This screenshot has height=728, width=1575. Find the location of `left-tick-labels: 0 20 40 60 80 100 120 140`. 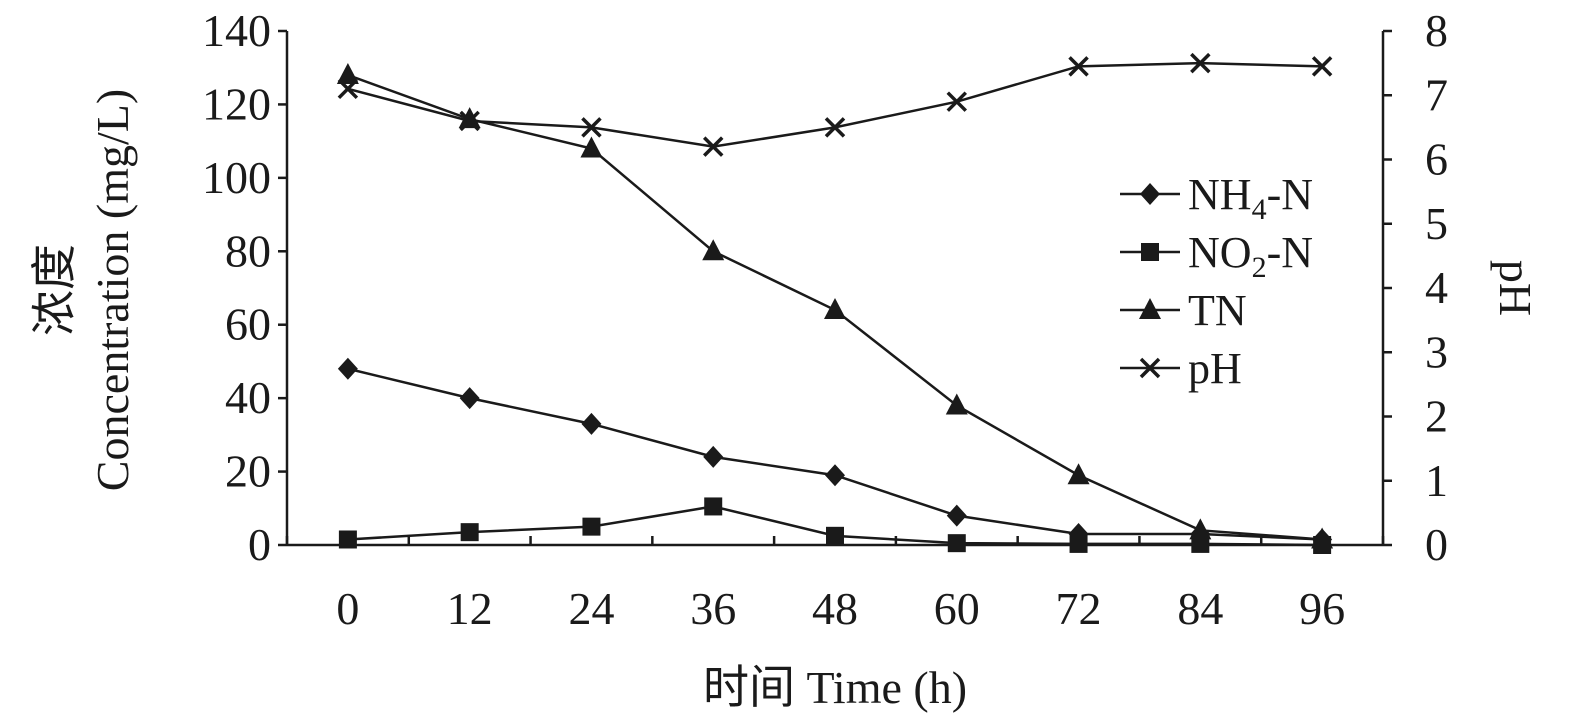

left-tick-labels: 0 20 40 60 80 100 120 140 is located at coordinates (244, 287).